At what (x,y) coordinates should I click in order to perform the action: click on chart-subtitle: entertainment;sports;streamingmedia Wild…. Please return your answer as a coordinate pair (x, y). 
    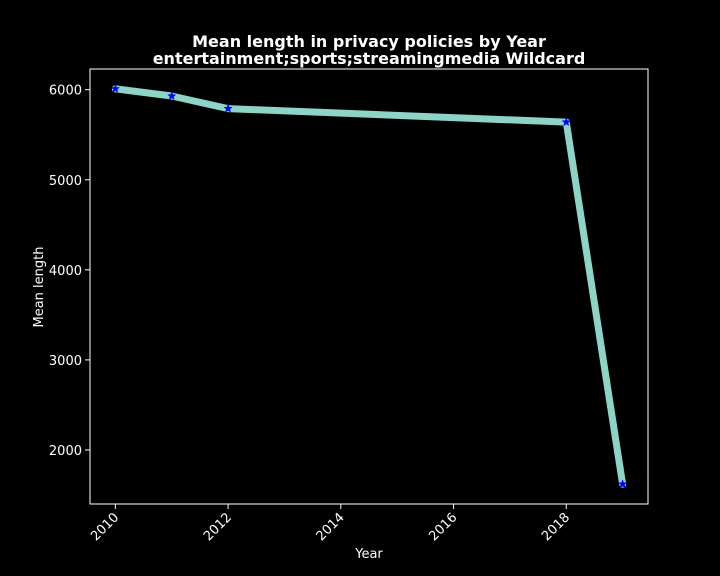
    Looking at the image, I should click on (369, 58).